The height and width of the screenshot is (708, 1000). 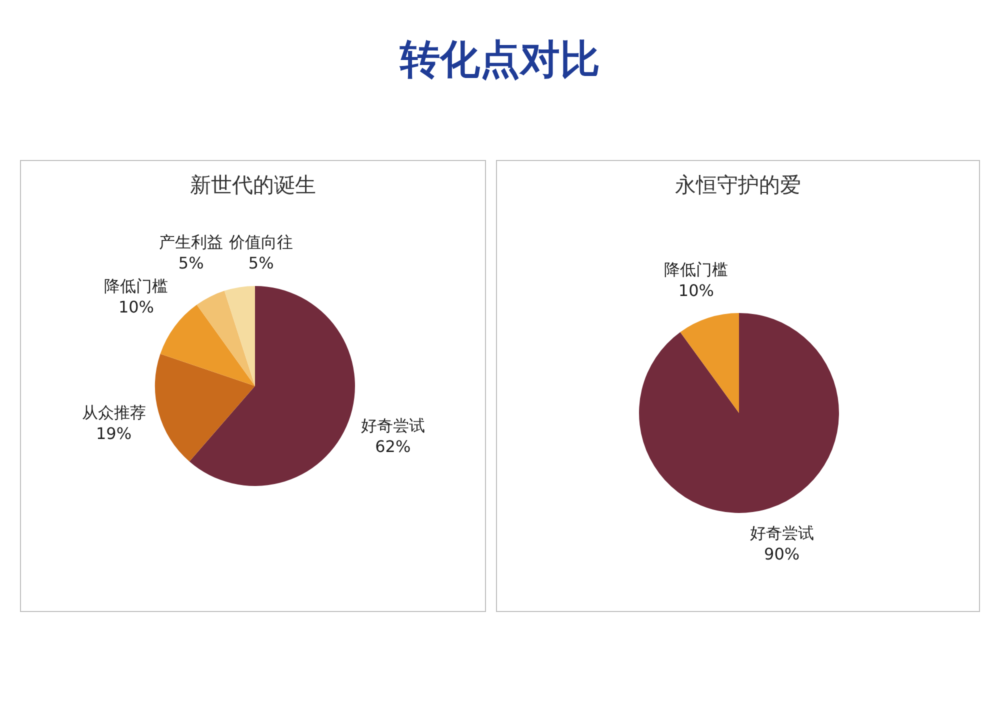 What do you see at coordinates (253, 185) in the screenshot?
I see `chart-subtitle: 新世代的诞生` at bounding box center [253, 185].